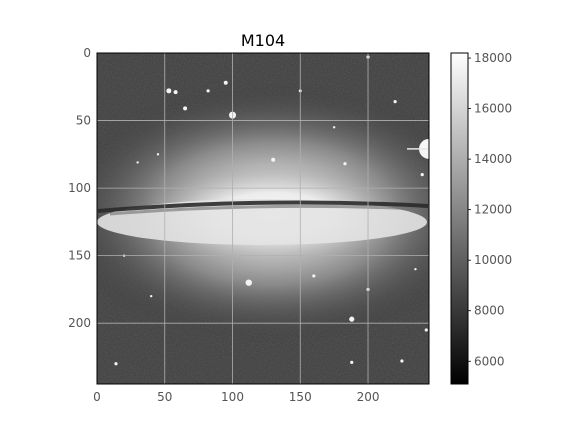 The image size is (576, 432). I want to click on x-tick-label: 100, so click(232, 397).